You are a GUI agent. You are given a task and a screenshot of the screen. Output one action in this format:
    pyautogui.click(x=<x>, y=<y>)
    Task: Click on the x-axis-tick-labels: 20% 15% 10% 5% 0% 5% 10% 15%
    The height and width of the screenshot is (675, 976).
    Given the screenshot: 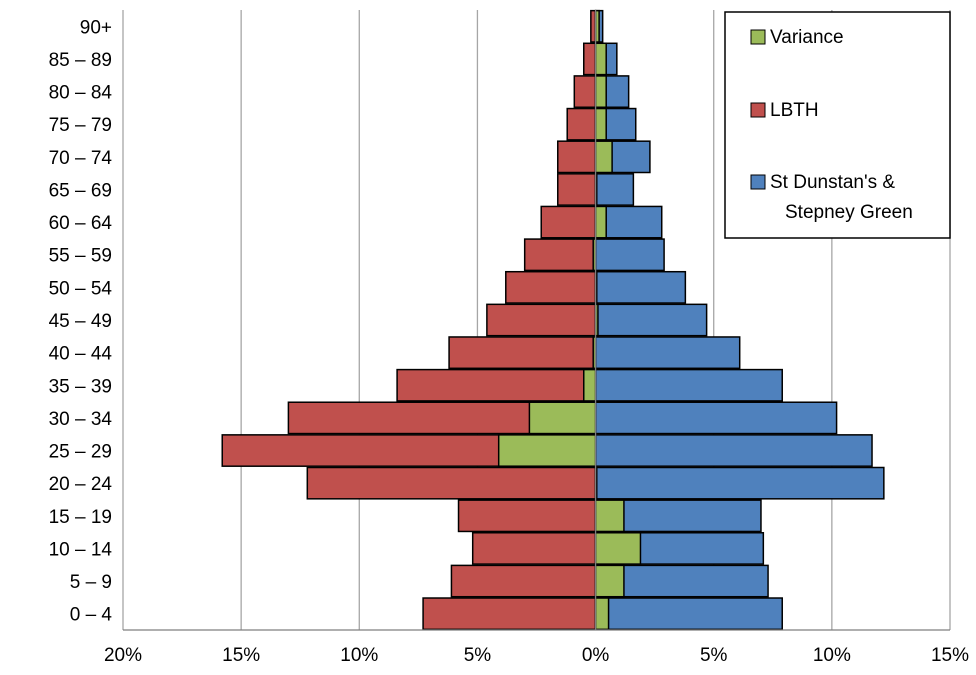 What is the action you would take?
    pyautogui.click(x=536, y=655)
    